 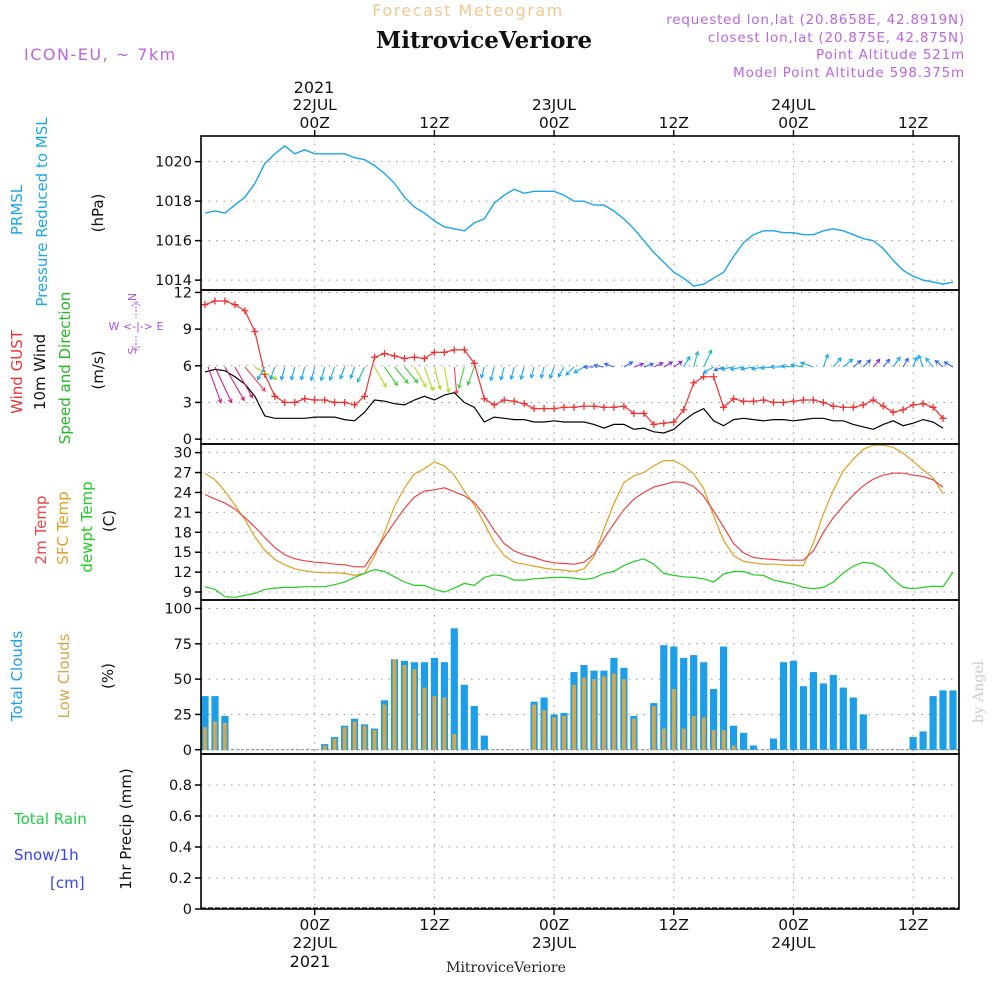 I want to click on y-tick-label: 0.4, so click(x=180, y=848).